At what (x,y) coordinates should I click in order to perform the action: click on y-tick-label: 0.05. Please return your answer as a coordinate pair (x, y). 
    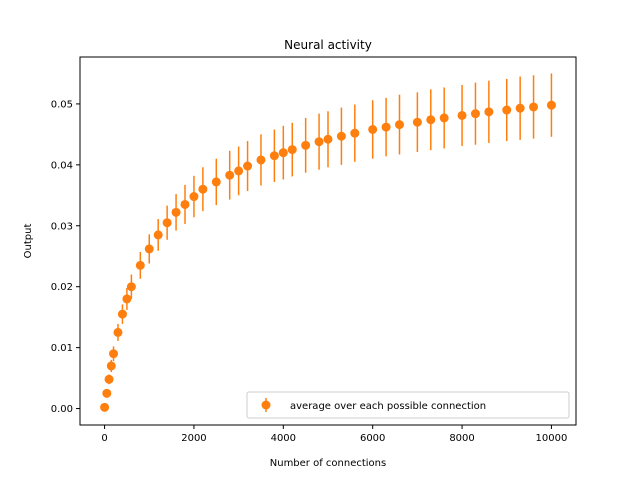
    Looking at the image, I should click on (62, 104).